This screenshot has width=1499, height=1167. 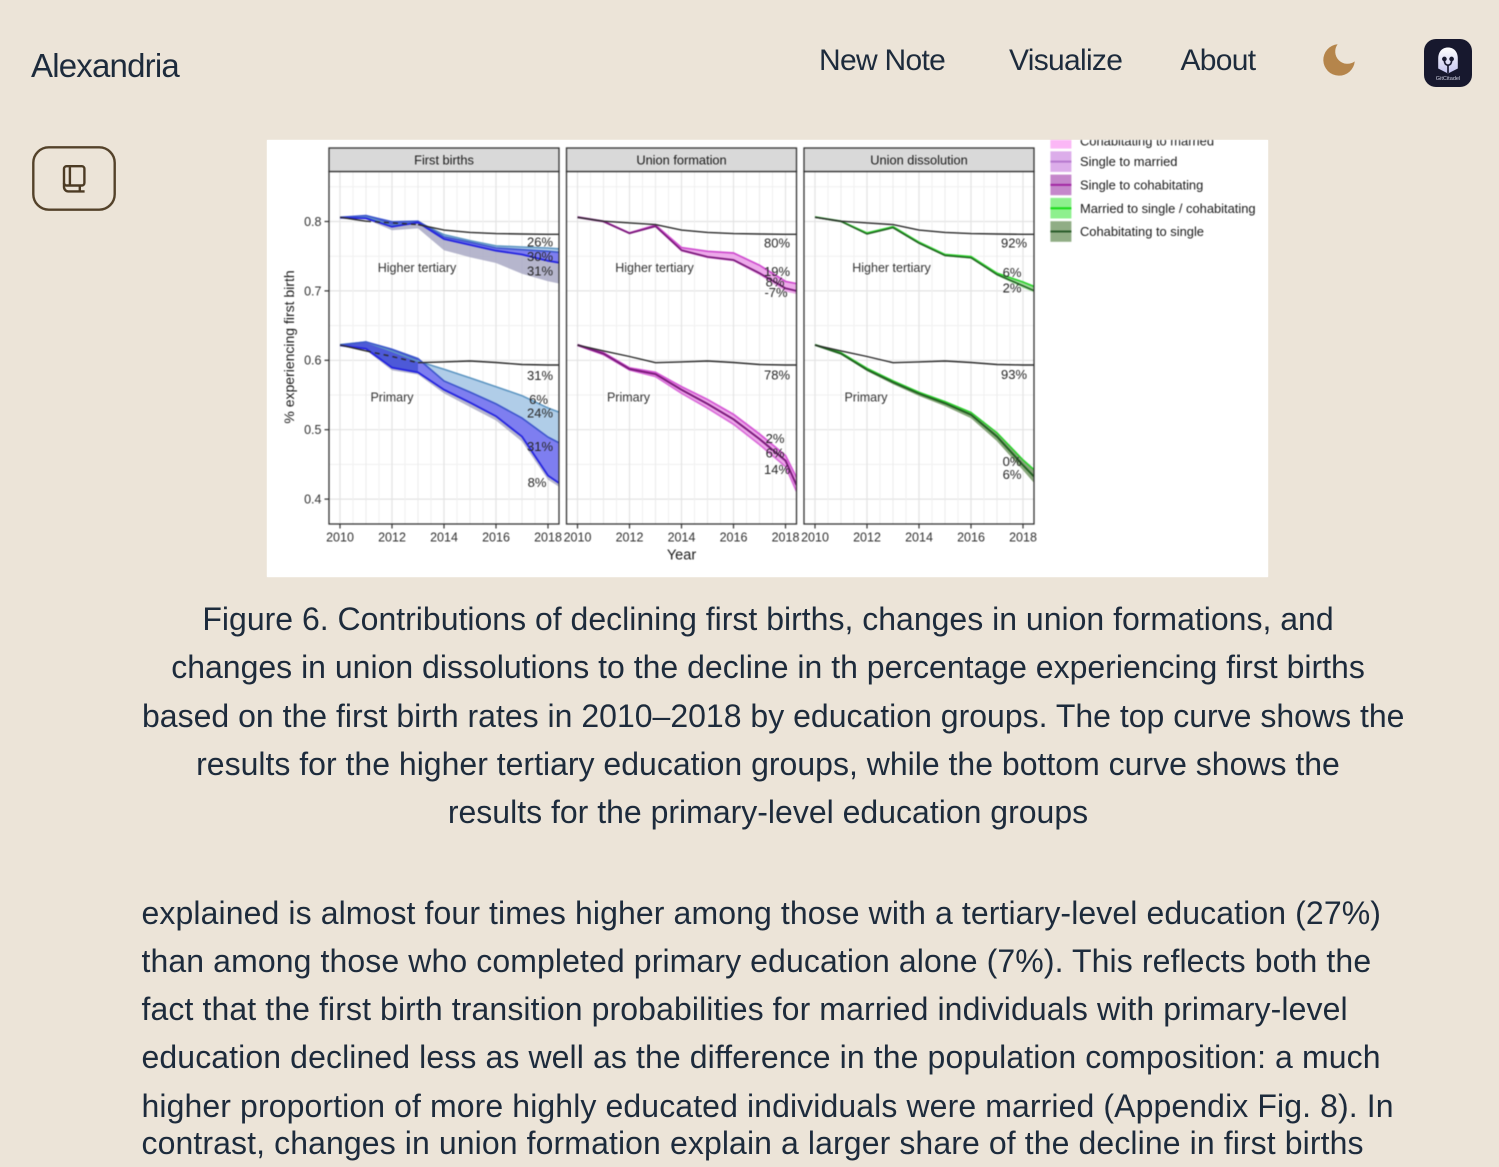 What do you see at coordinates (1014, 242) in the screenshot?
I see `svg-text: 92%` at bounding box center [1014, 242].